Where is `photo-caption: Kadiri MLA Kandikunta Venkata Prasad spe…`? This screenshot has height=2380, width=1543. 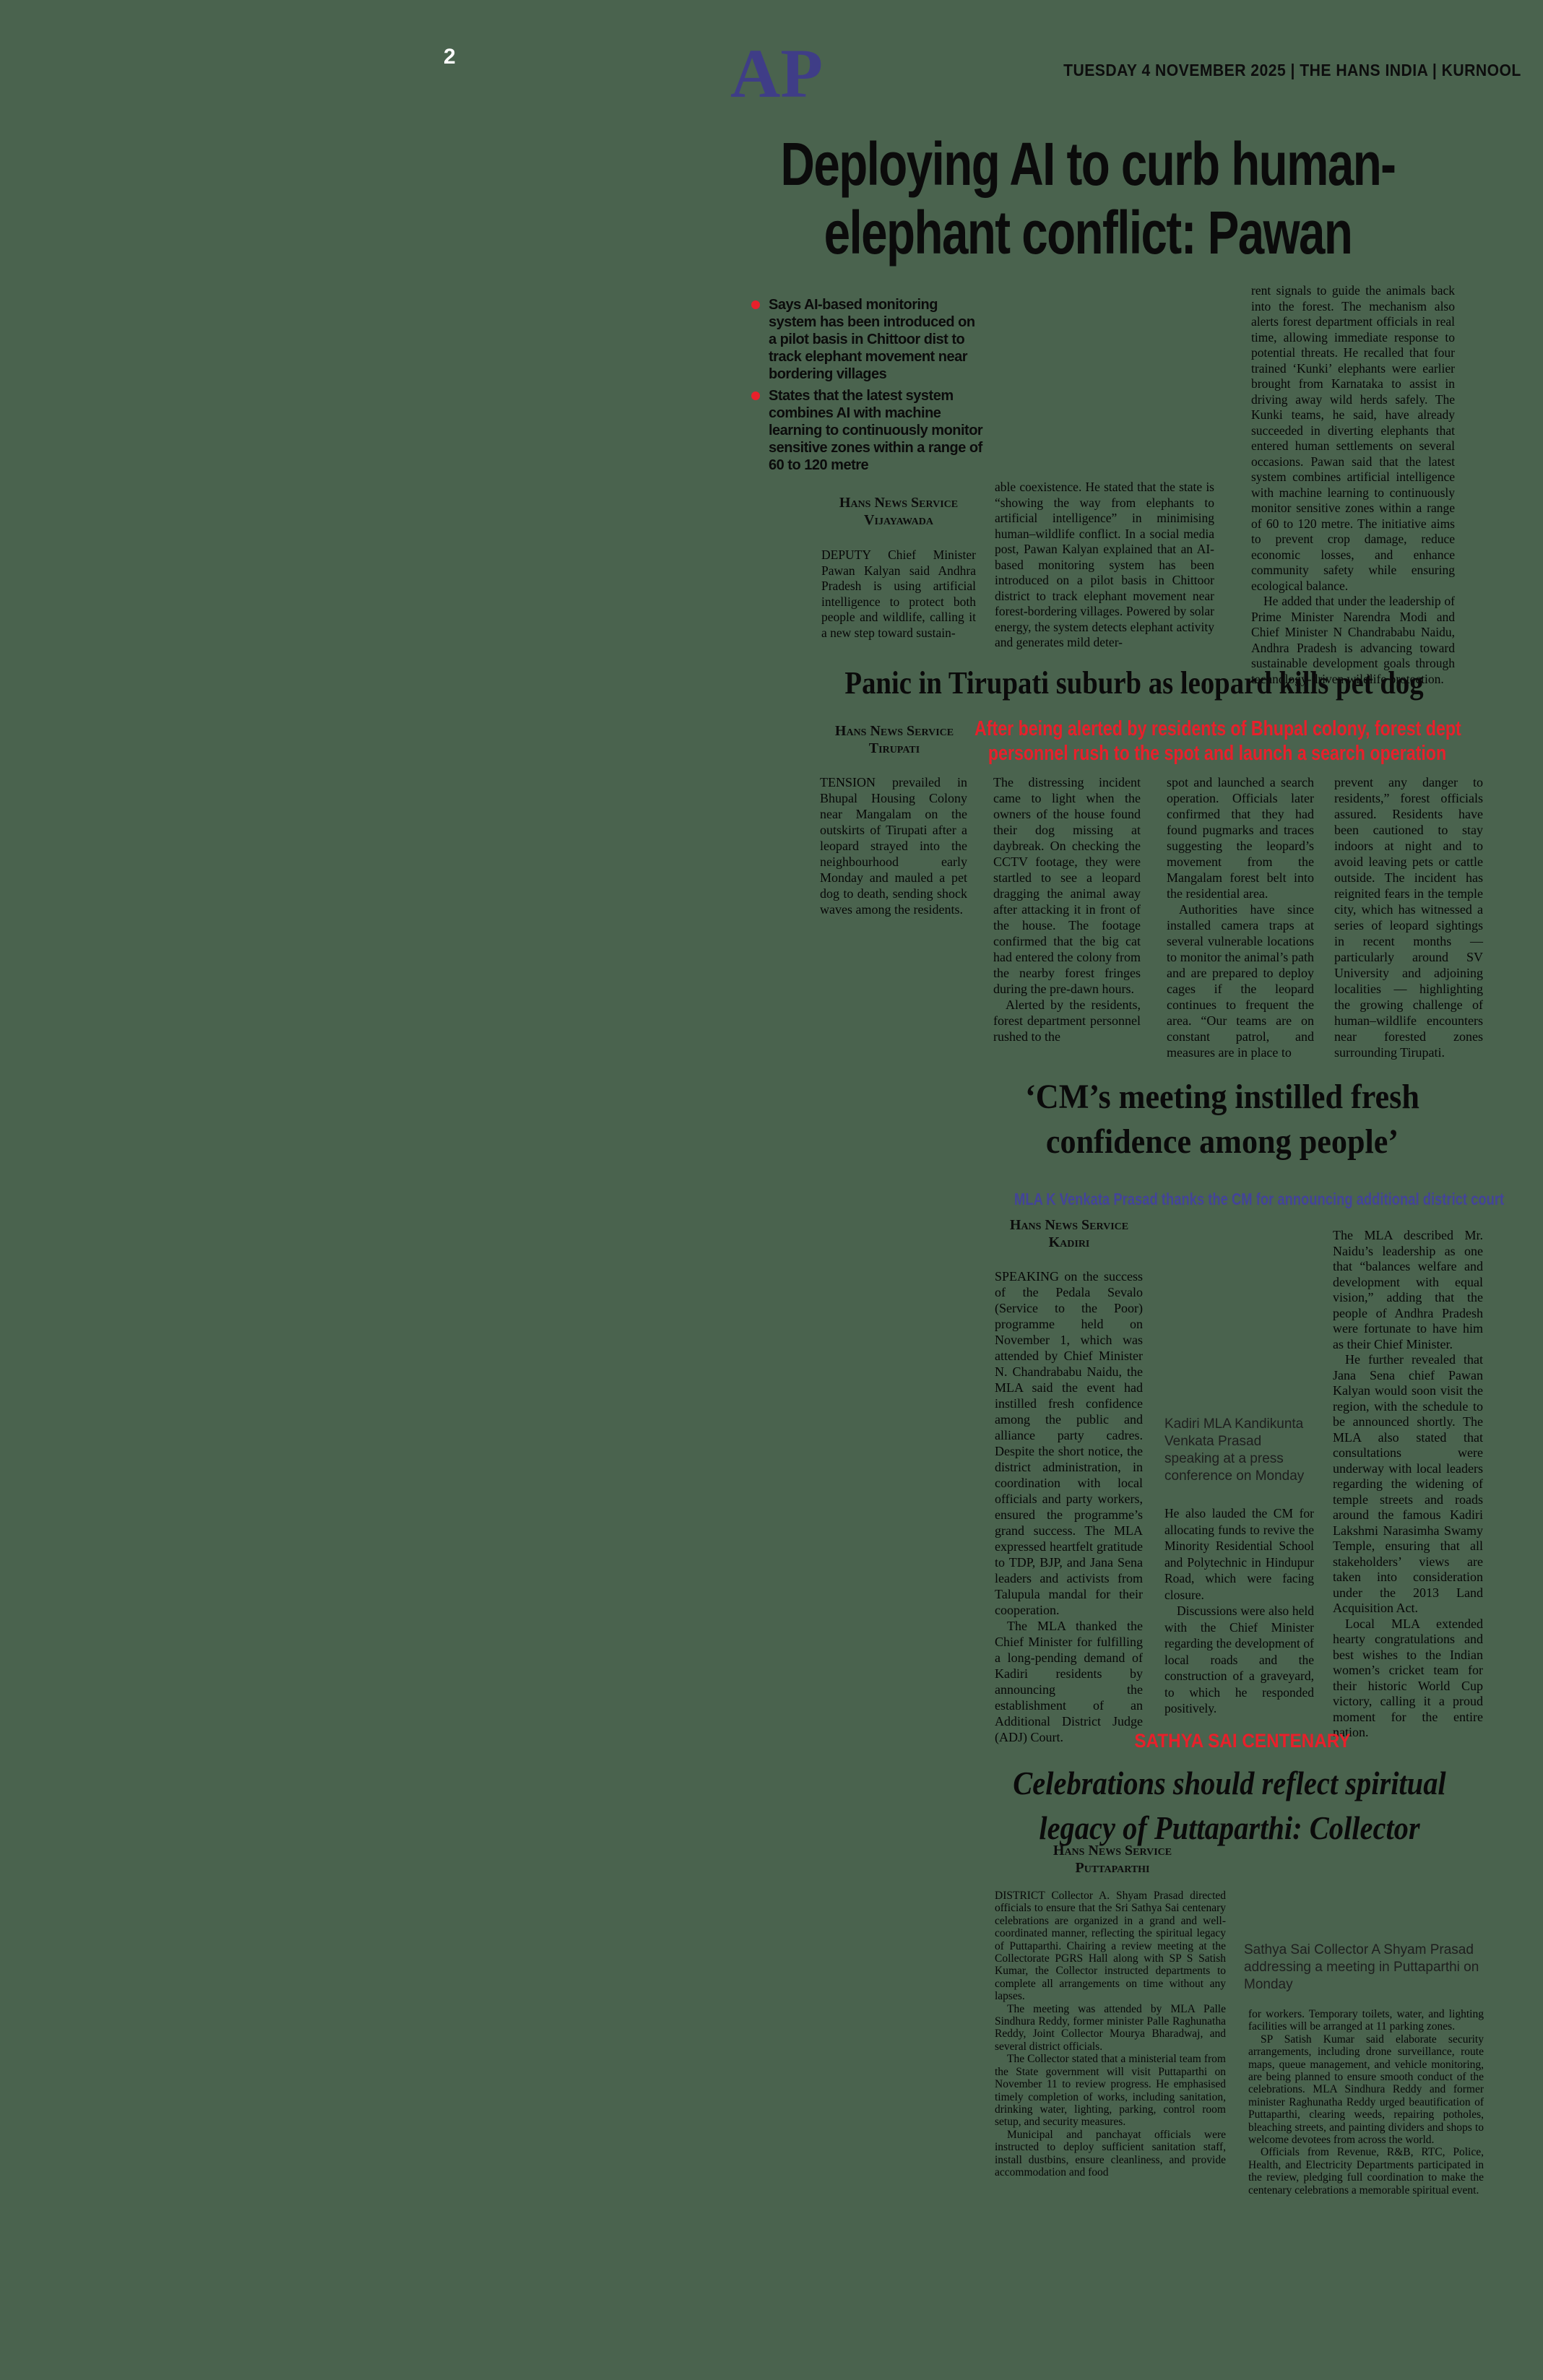 photo-caption: Kadiri MLA Kandikunta Venkata Prasad spe… is located at coordinates (1234, 1450).